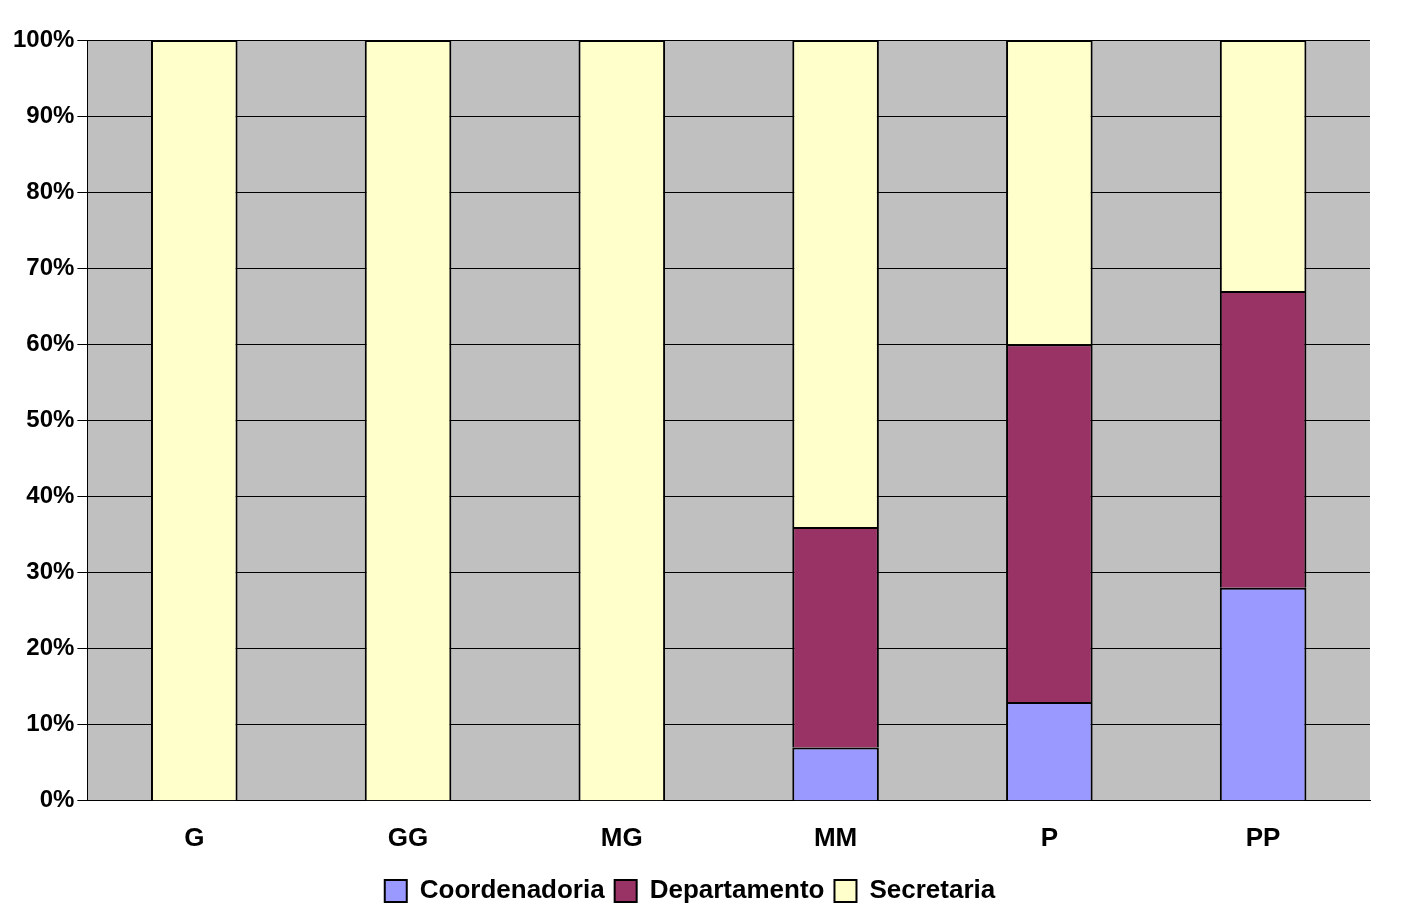 This screenshot has width=1420, height=914. I want to click on x-tick-label: GG, so click(408, 836).